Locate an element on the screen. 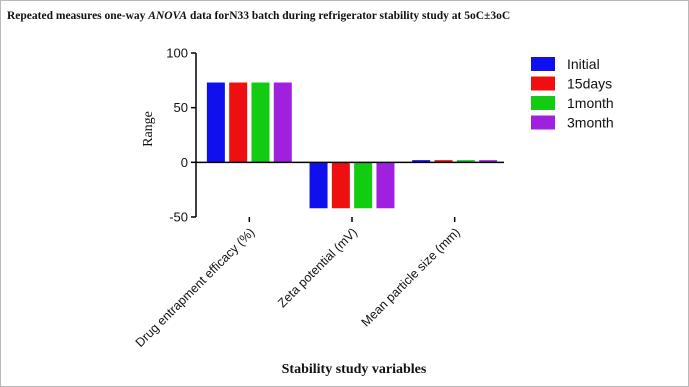 The width and height of the screenshot is (689, 387). y-tick-label: 0 is located at coordinates (184, 162).